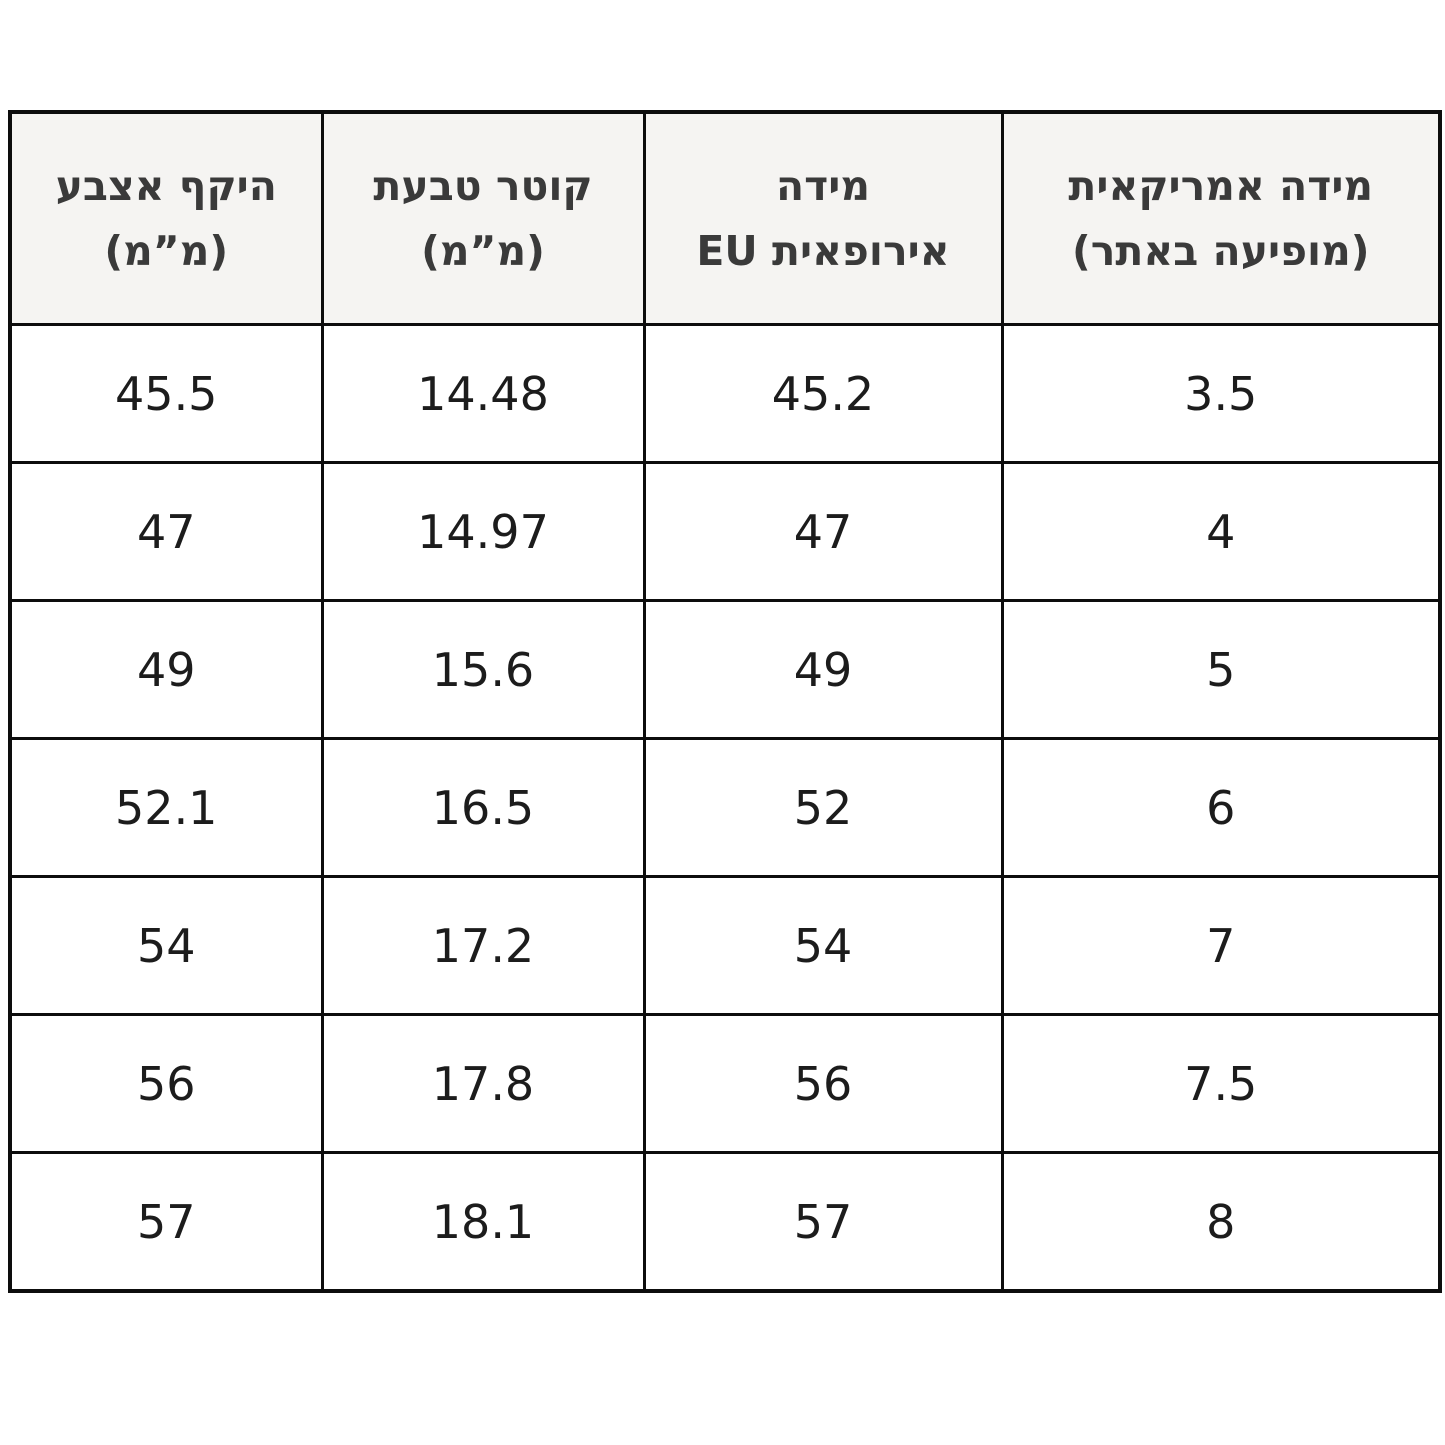 The image size is (1445, 1445). Describe the element at coordinates (1221, 393) in the screenshot. I see `cell-us-size: 3.5` at that location.